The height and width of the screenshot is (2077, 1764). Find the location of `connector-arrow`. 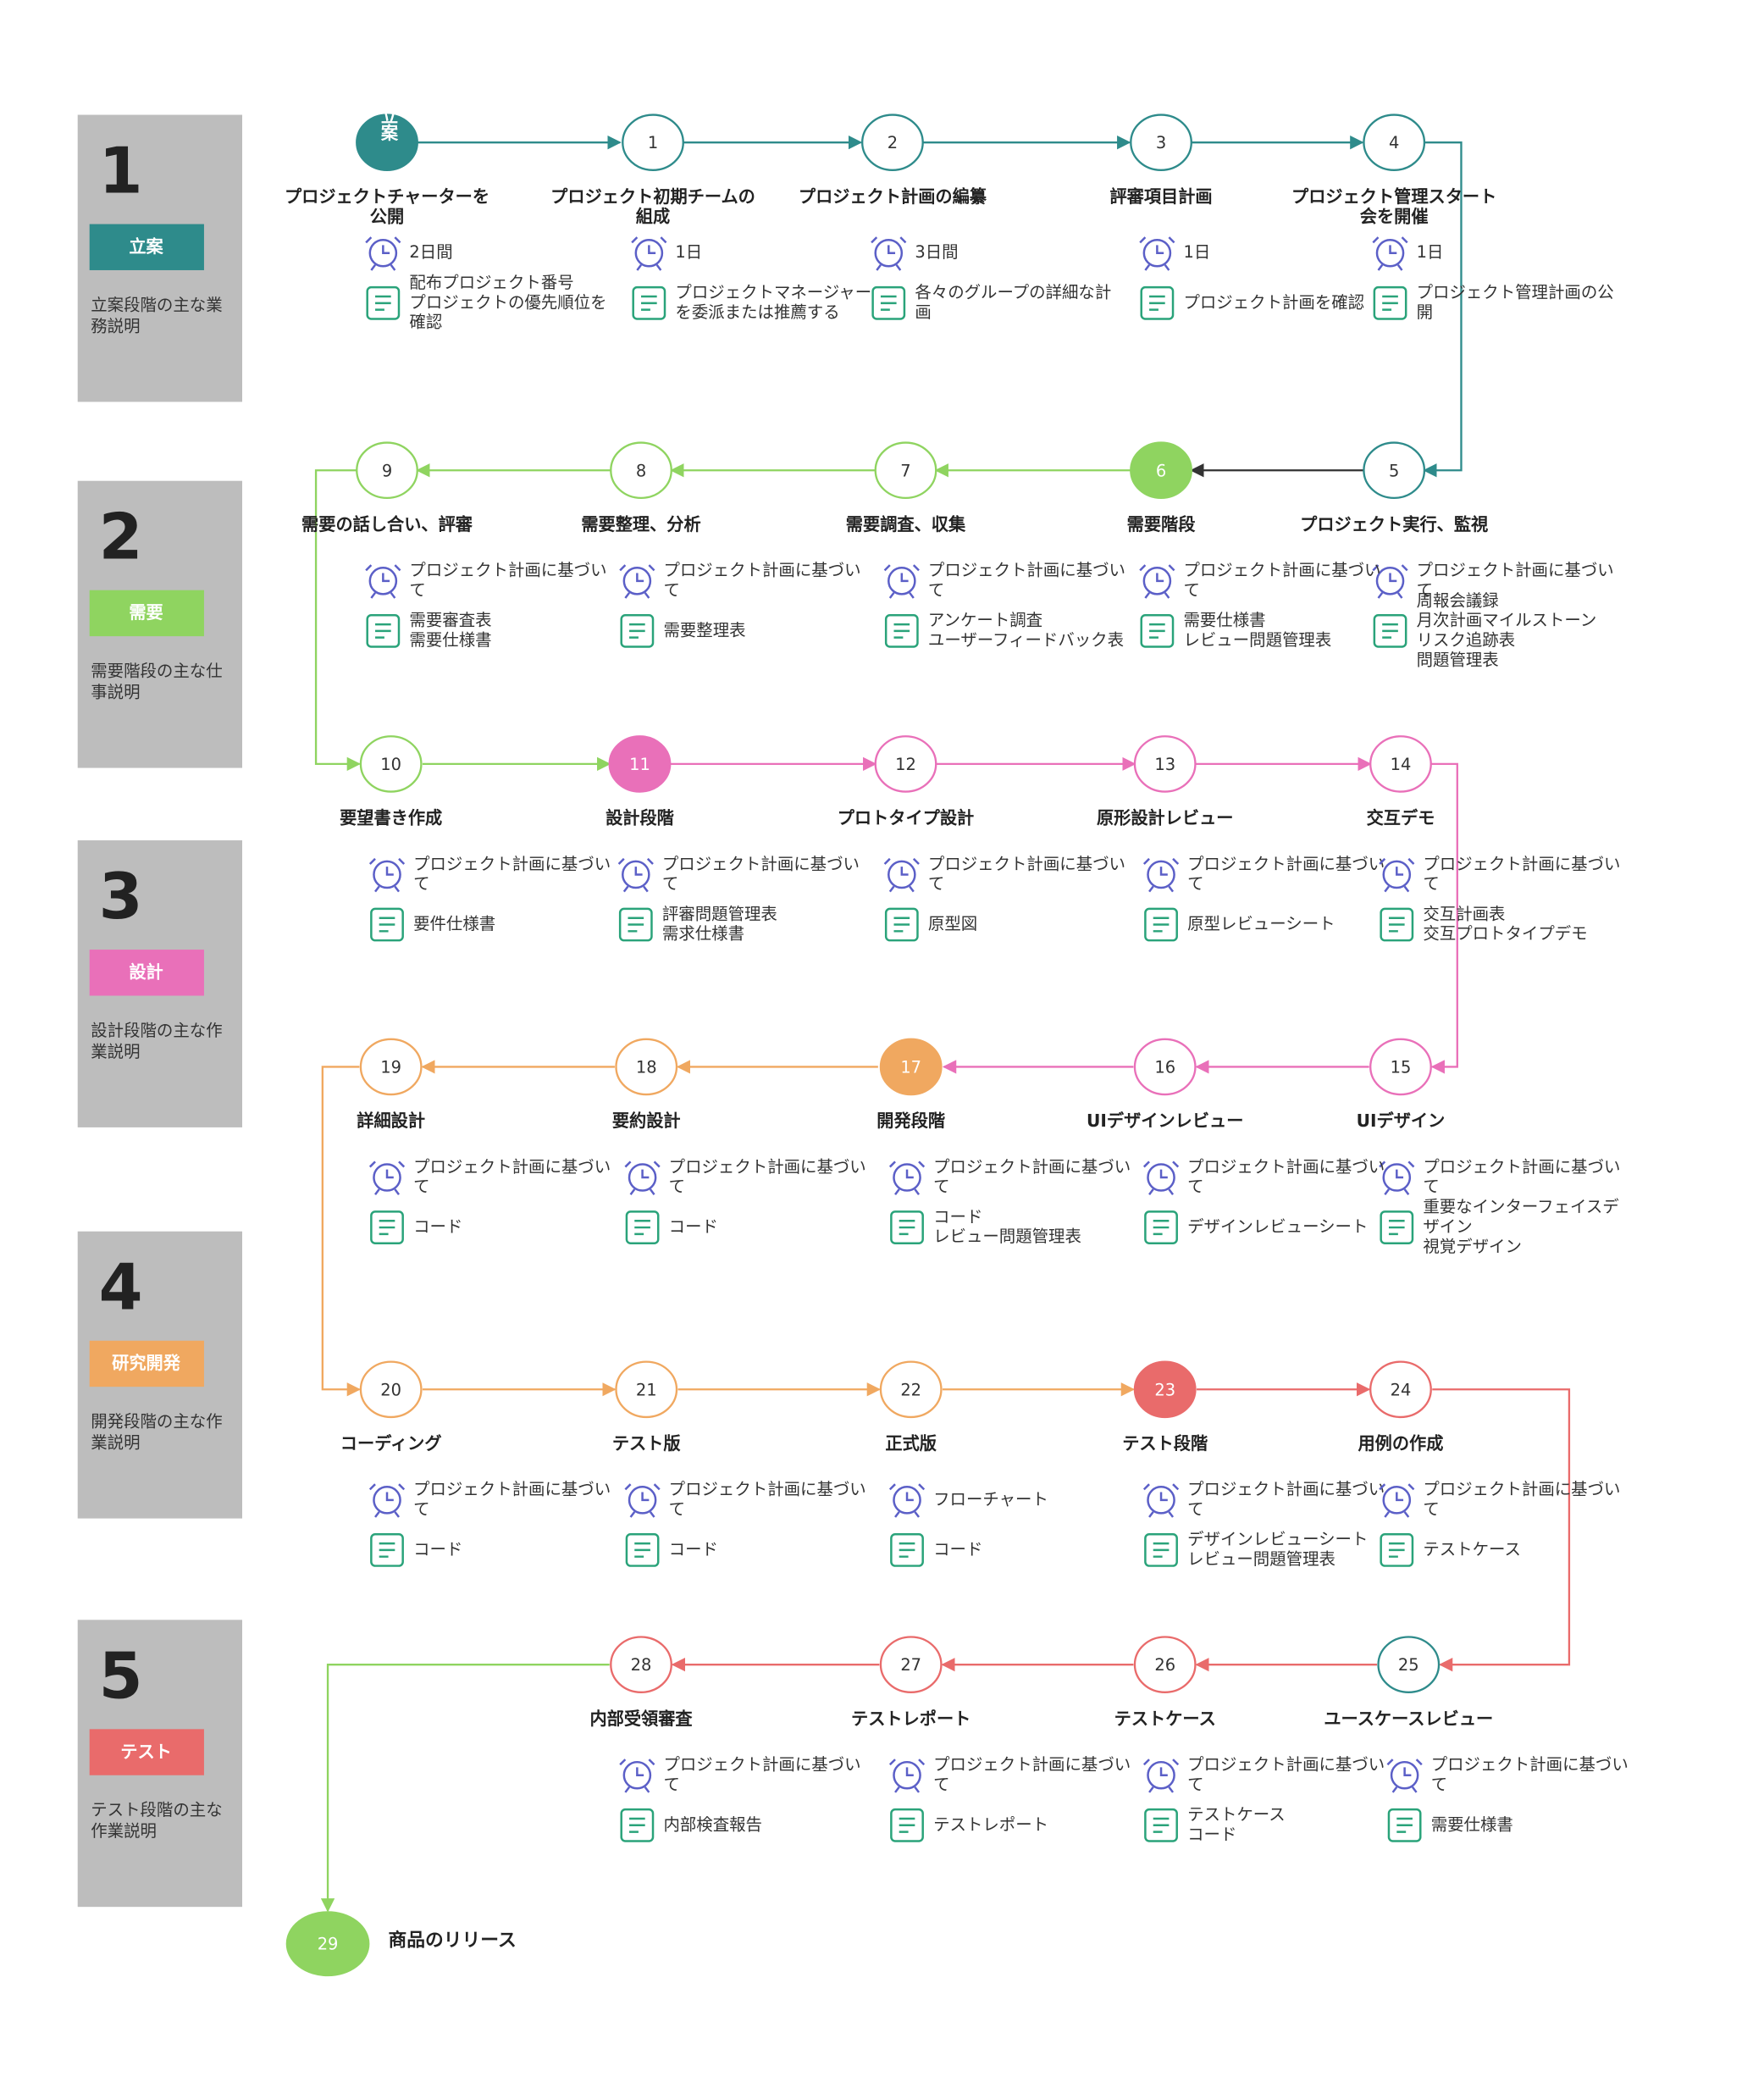

connector-arrow is located at coordinates (465, 1788).